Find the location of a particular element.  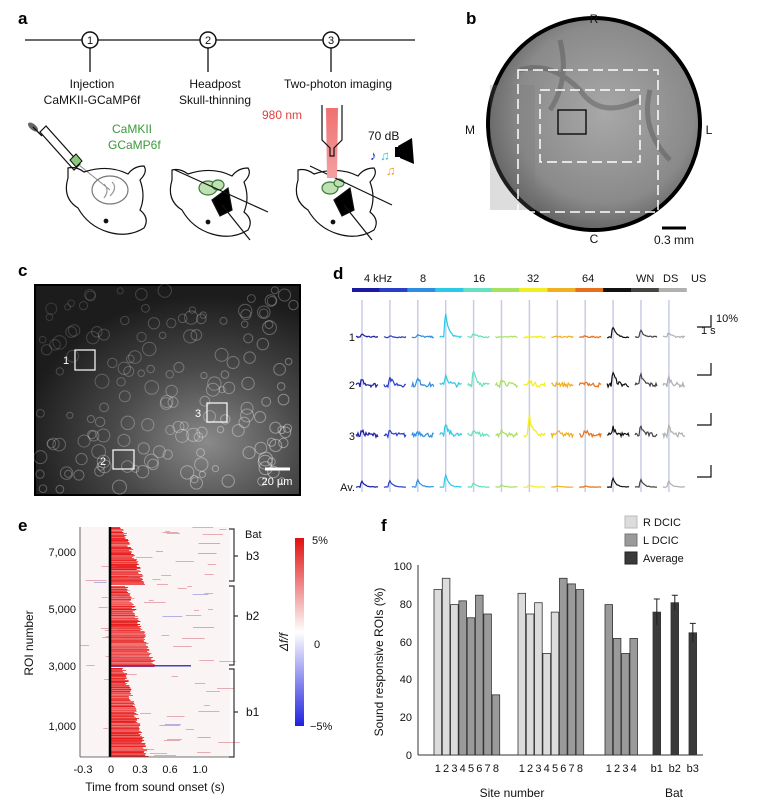

y-tick-label: 7,000 is located at coordinates (62, 553).